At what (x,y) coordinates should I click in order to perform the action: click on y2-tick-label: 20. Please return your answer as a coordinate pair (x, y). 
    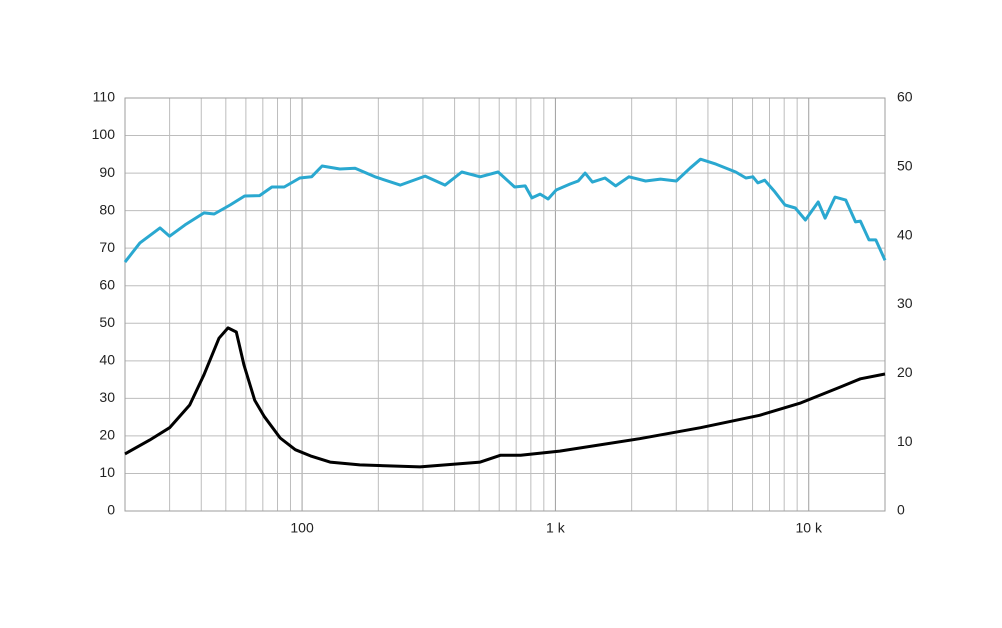
    Looking at the image, I should click on (905, 372).